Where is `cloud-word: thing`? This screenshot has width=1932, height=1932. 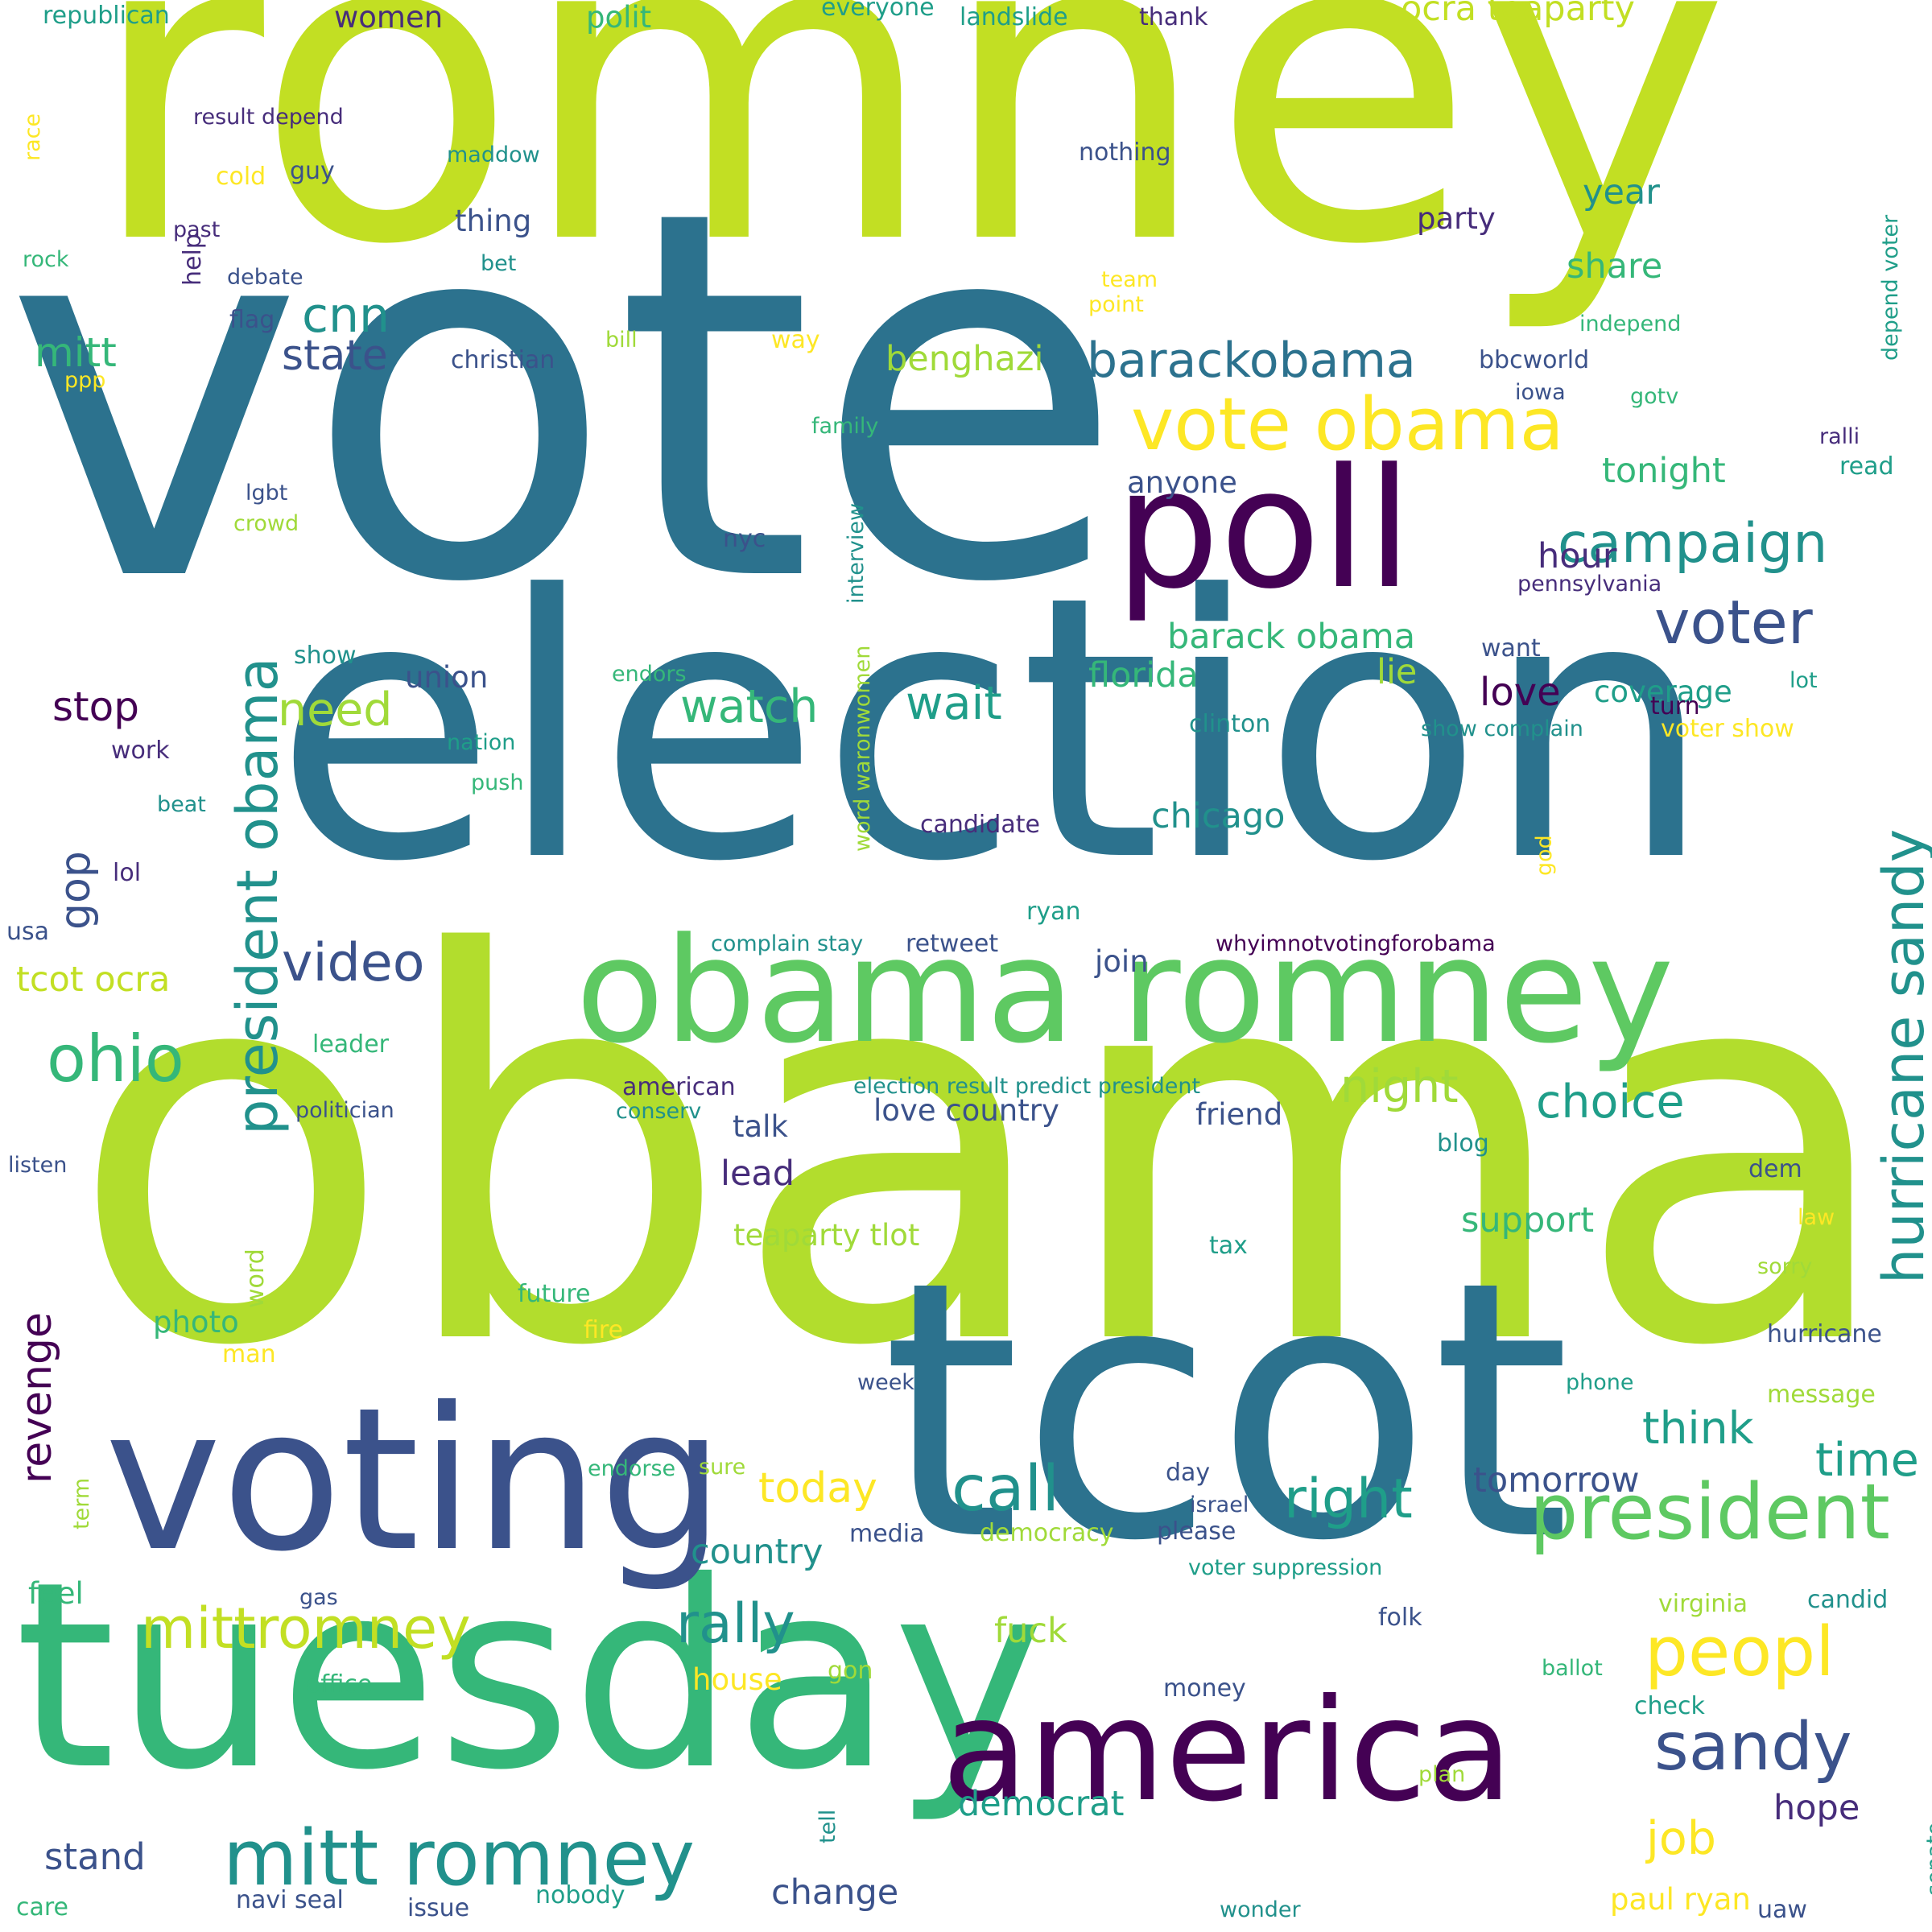
cloud-word: thing is located at coordinates (493, 221).